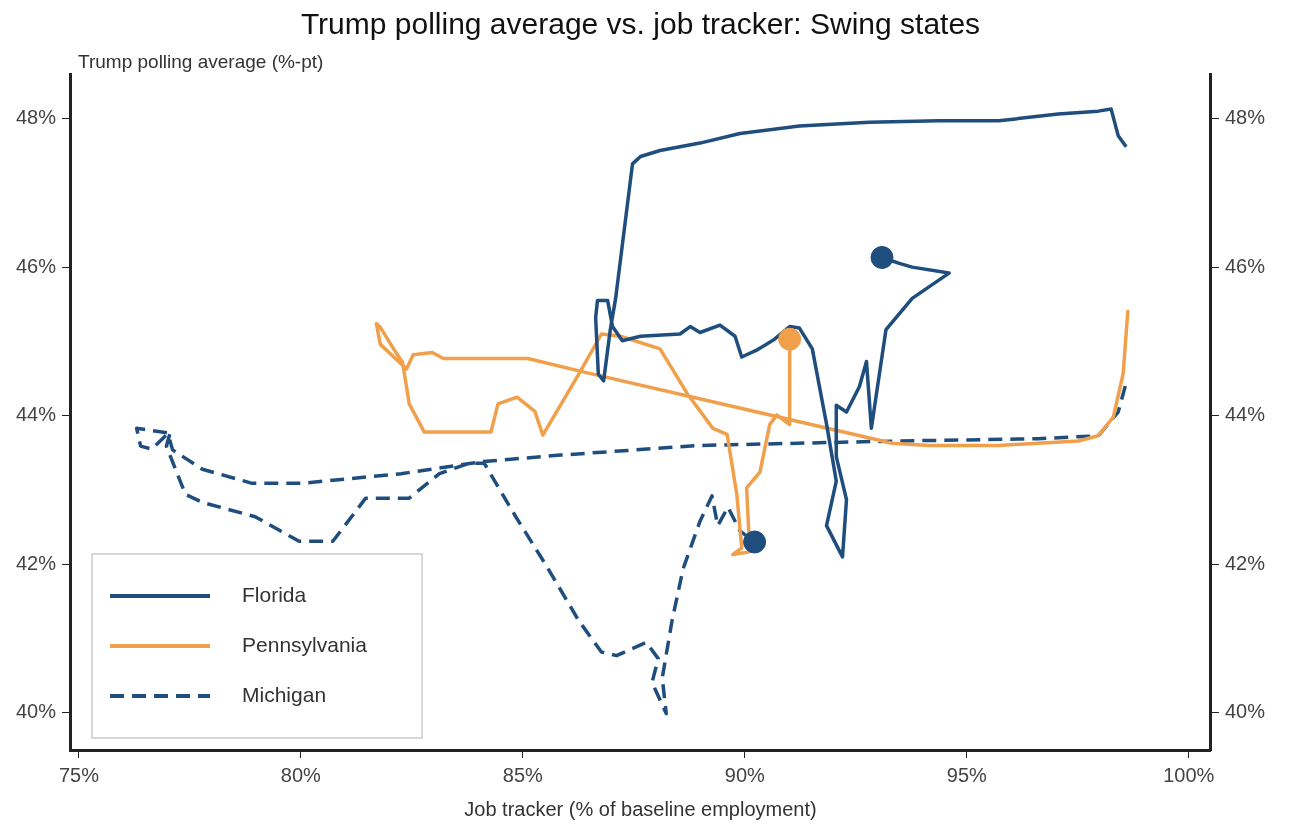 This screenshot has width=1291, height=830. What do you see at coordinates (274, 594) in the screenshot?
I see `legend-label: Florida` at bounding box center [274, 594].